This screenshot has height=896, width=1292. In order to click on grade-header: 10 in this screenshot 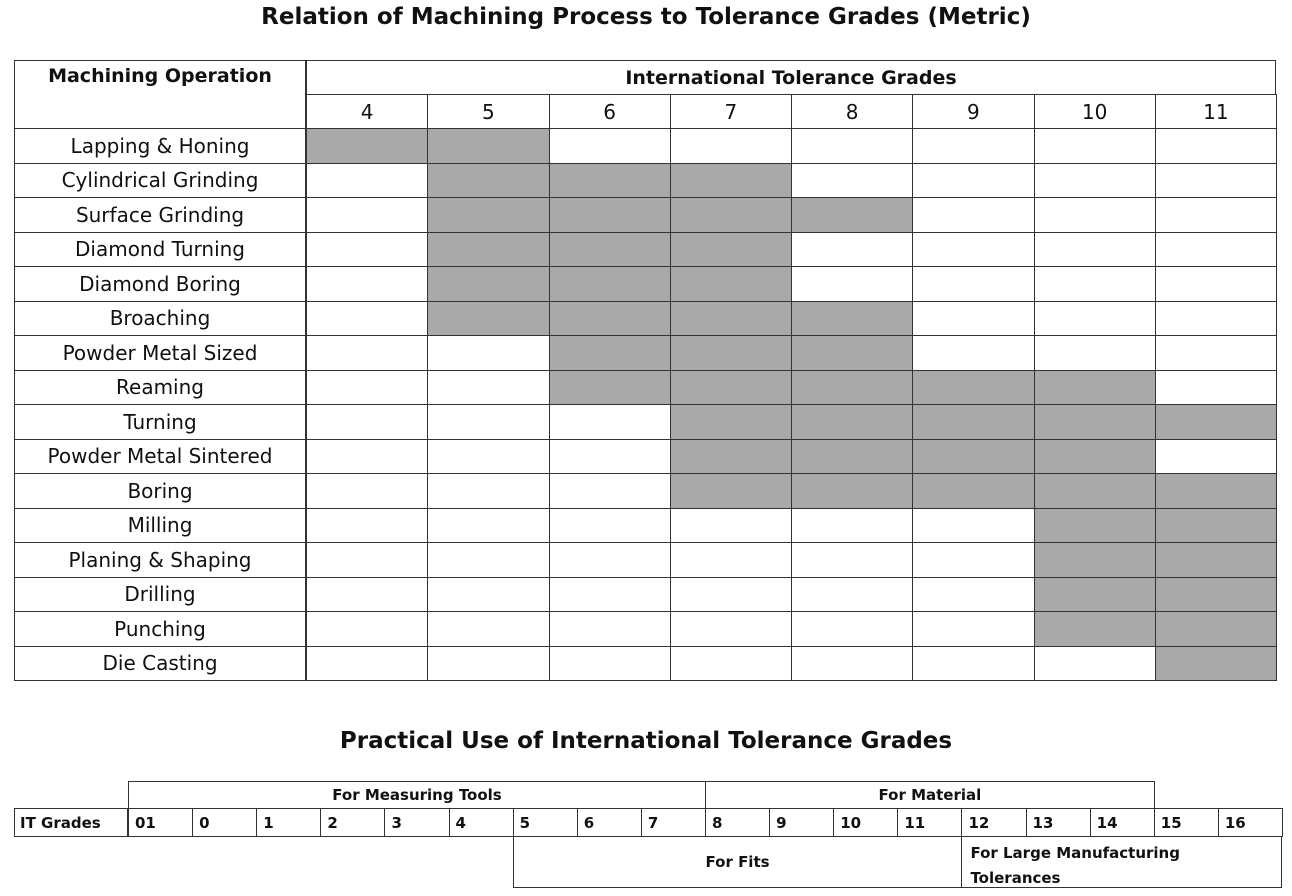, I will do `click(1094, 111)`.